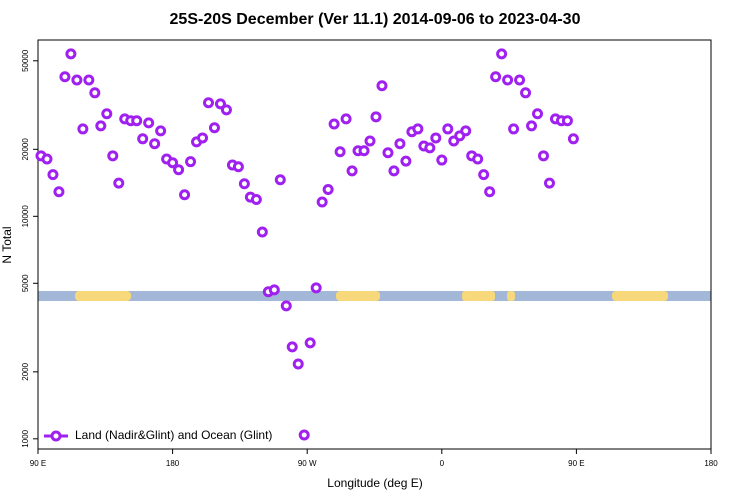 Image resolution: width=750 pixels, height=500 pixels. I want to click on y-tick-label: 1000, so click(25, 438).